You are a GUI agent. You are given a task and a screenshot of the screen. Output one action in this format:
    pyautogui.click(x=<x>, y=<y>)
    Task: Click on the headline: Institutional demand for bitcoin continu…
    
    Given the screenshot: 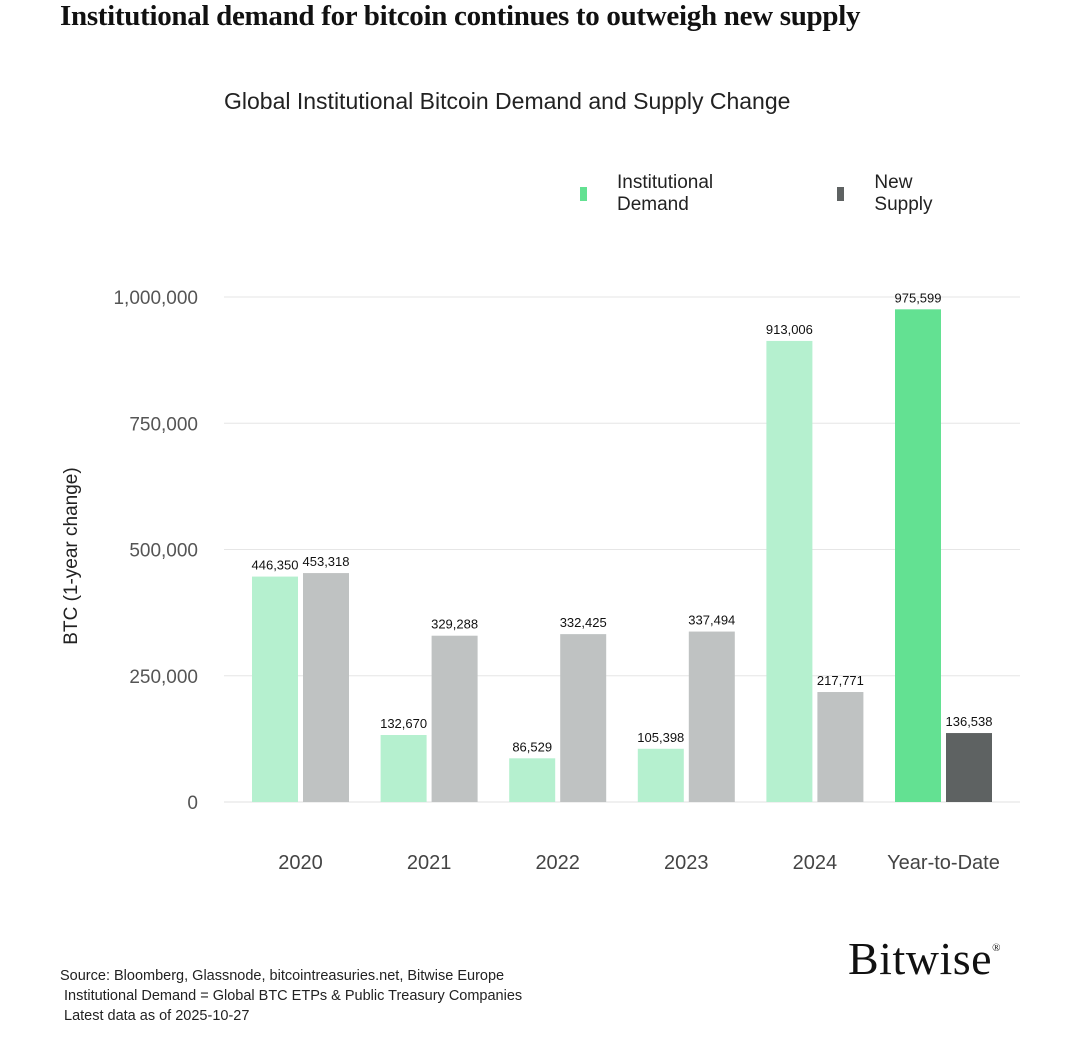 What is the action you would take?
    pyautogui.click(x=460, y=16)
    